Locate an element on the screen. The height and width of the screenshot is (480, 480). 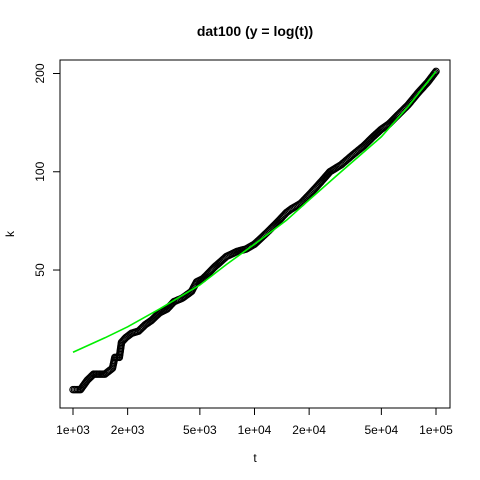
chart-title: dat100 (y = log(t)) is located at coordinates (255, 31).